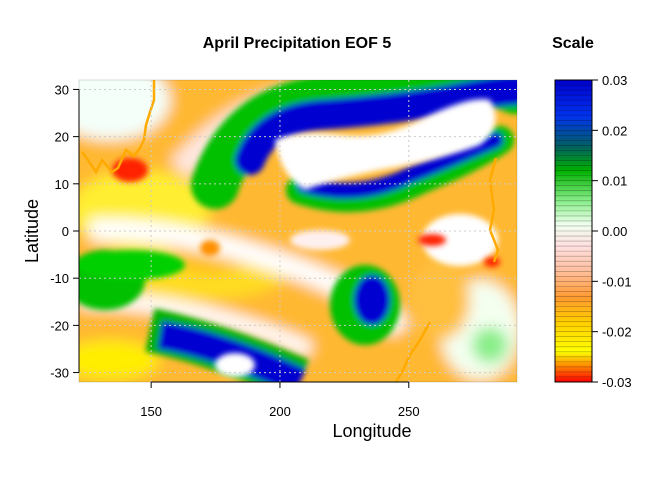 Image resolution: width=672 pixels, height=480 pixels. Describe the element at coordinates (59, 373) in the screenshot. I see `y-tick-label: -30` at that location.